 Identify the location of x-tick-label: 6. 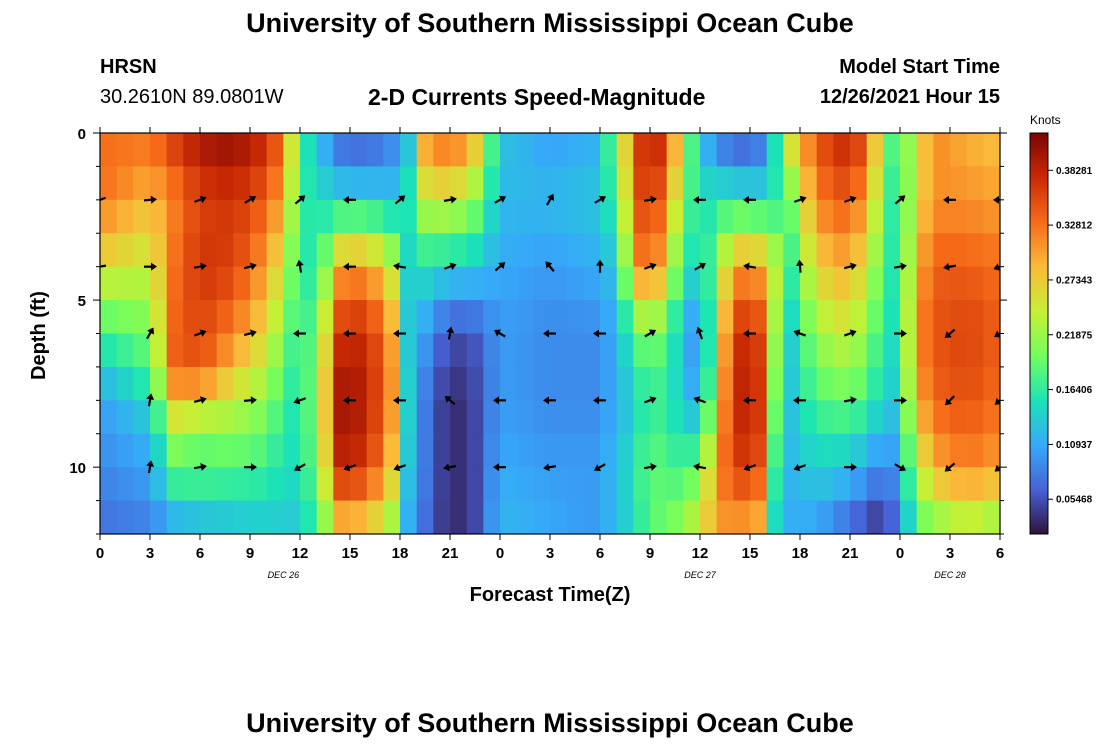
(200, 553).